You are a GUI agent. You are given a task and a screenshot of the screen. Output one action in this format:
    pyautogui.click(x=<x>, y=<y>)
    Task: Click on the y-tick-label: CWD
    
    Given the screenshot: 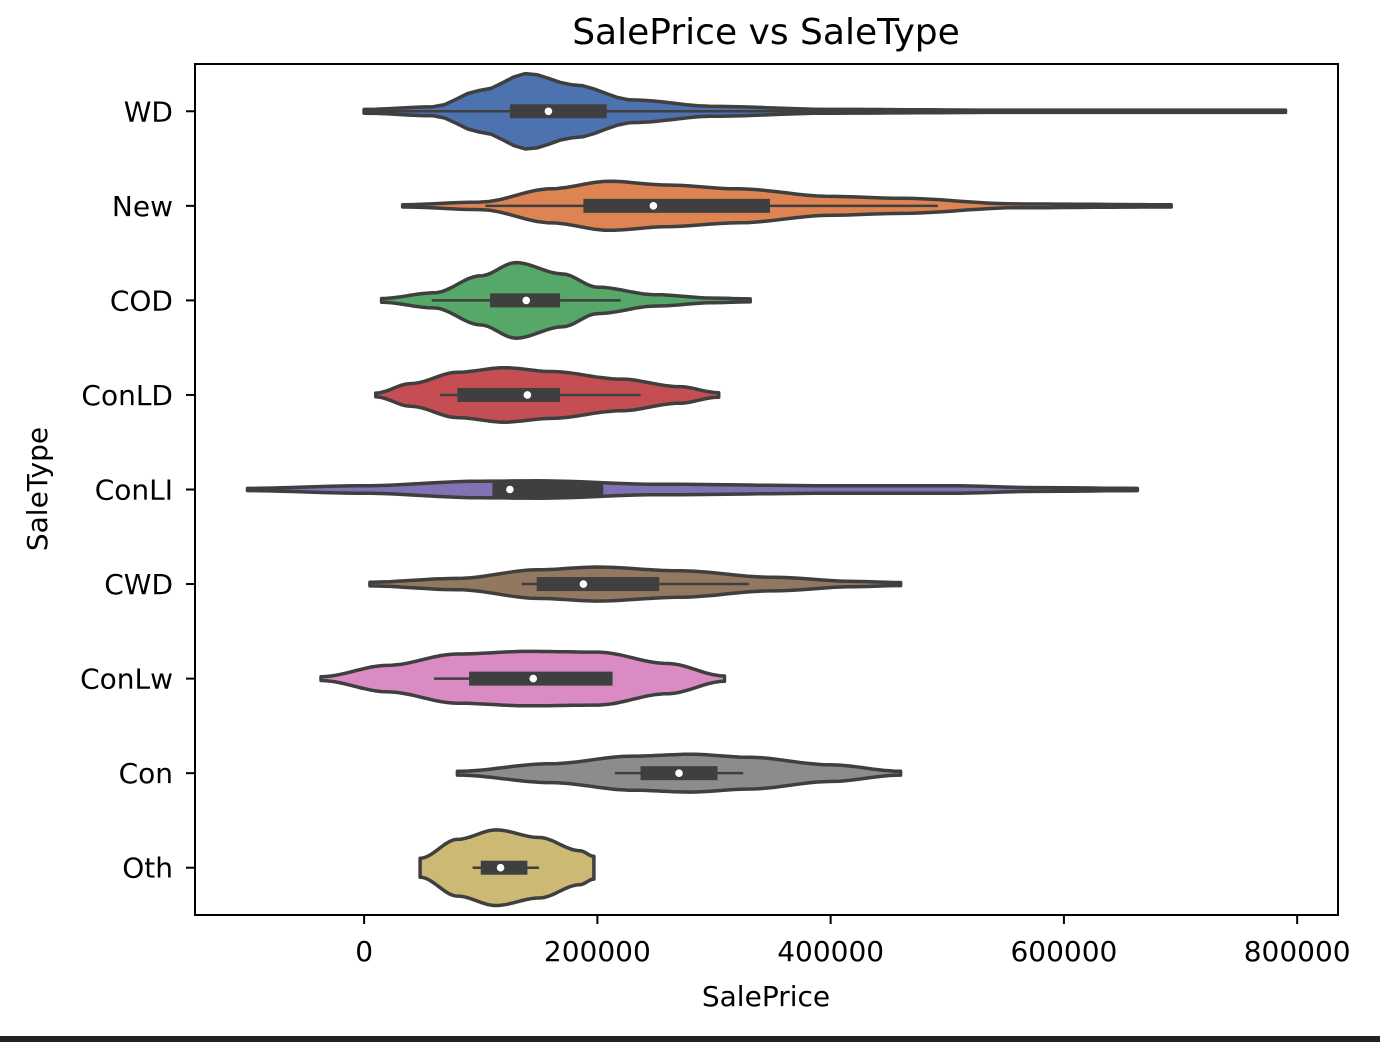 What is the action you would take?
    pyautogui.click(x=138, y=584)
    